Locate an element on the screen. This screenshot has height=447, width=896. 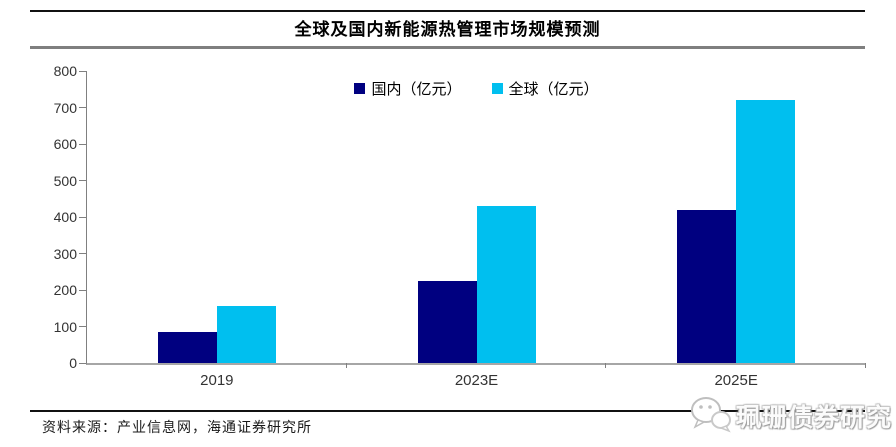
title-underline is located at coordinates (447, 47).